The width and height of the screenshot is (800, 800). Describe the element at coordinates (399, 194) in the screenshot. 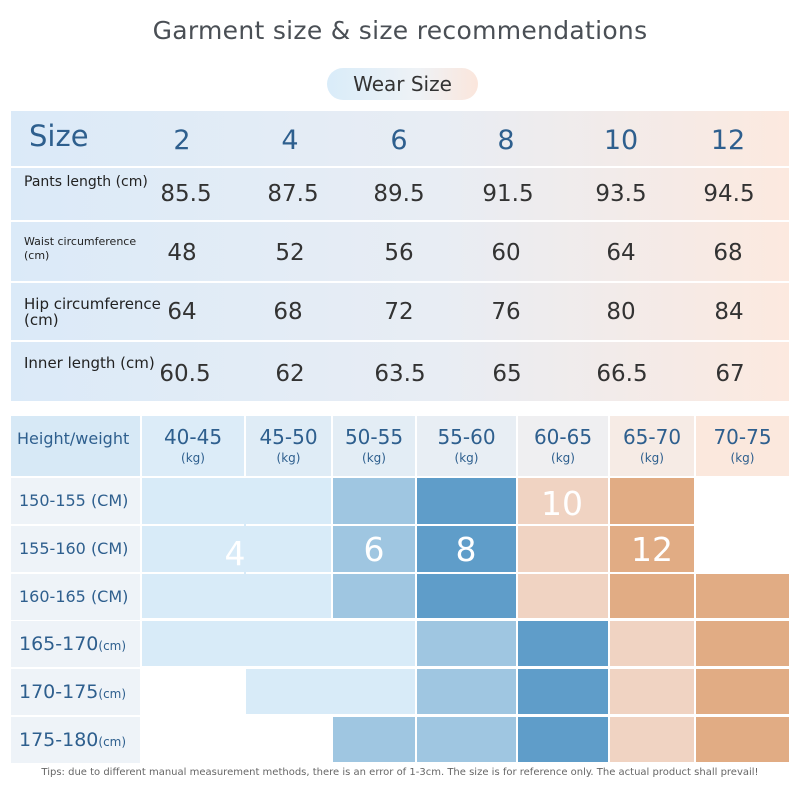

I see `table-cell: 89.5` at that location.